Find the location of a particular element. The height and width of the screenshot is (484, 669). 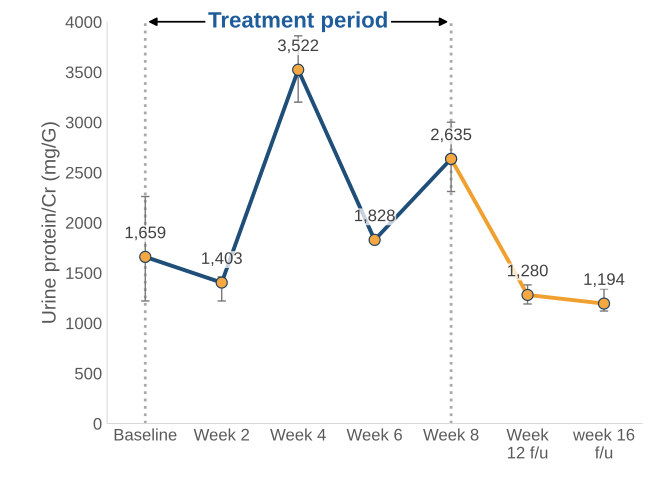

annotation: Treatment period is located at coordinates (297, 21).